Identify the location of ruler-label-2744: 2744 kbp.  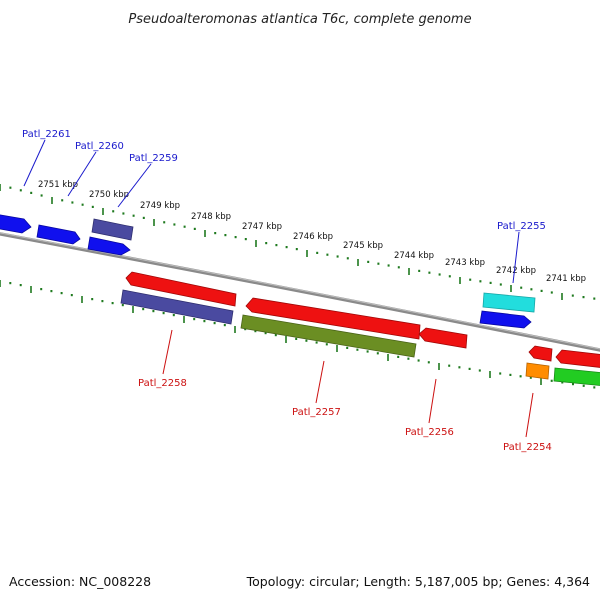
(414, 256).